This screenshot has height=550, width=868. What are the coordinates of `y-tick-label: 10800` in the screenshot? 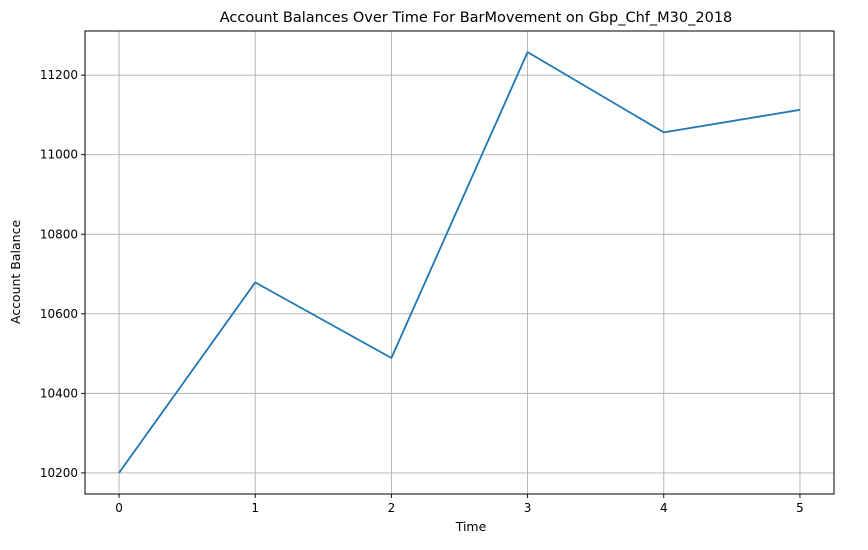 It's located at (59, 234).